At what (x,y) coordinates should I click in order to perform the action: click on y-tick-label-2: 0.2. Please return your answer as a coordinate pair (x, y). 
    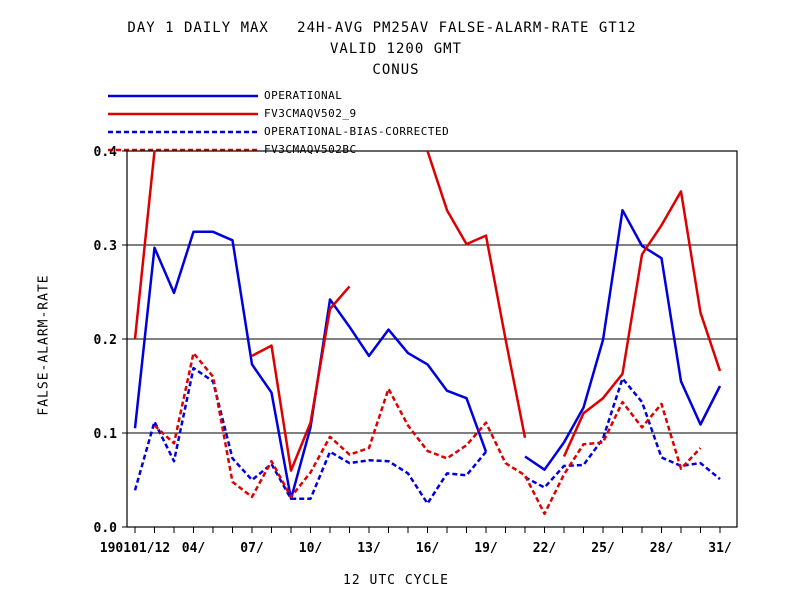
    Looking at the image, I should click on (105, 340).